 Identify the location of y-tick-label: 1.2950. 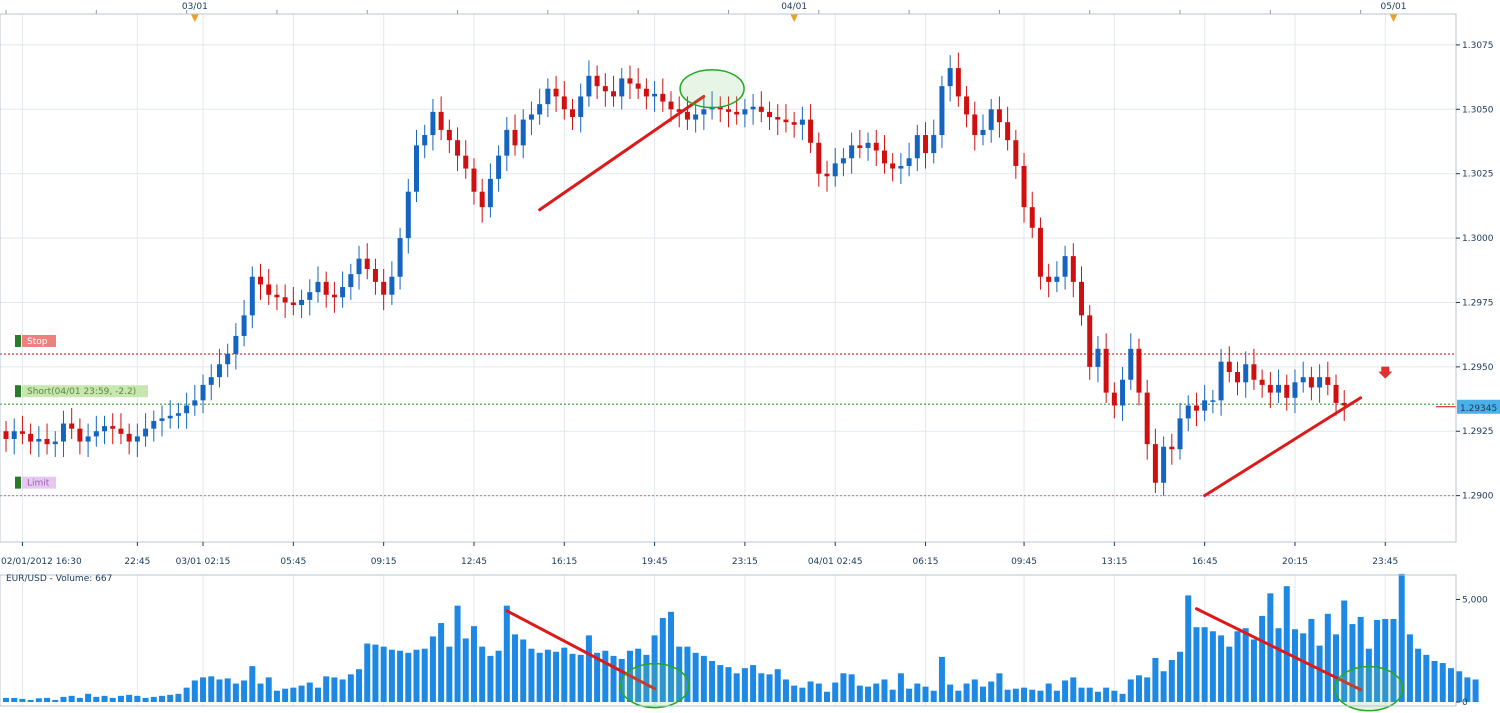
(1478, 368).